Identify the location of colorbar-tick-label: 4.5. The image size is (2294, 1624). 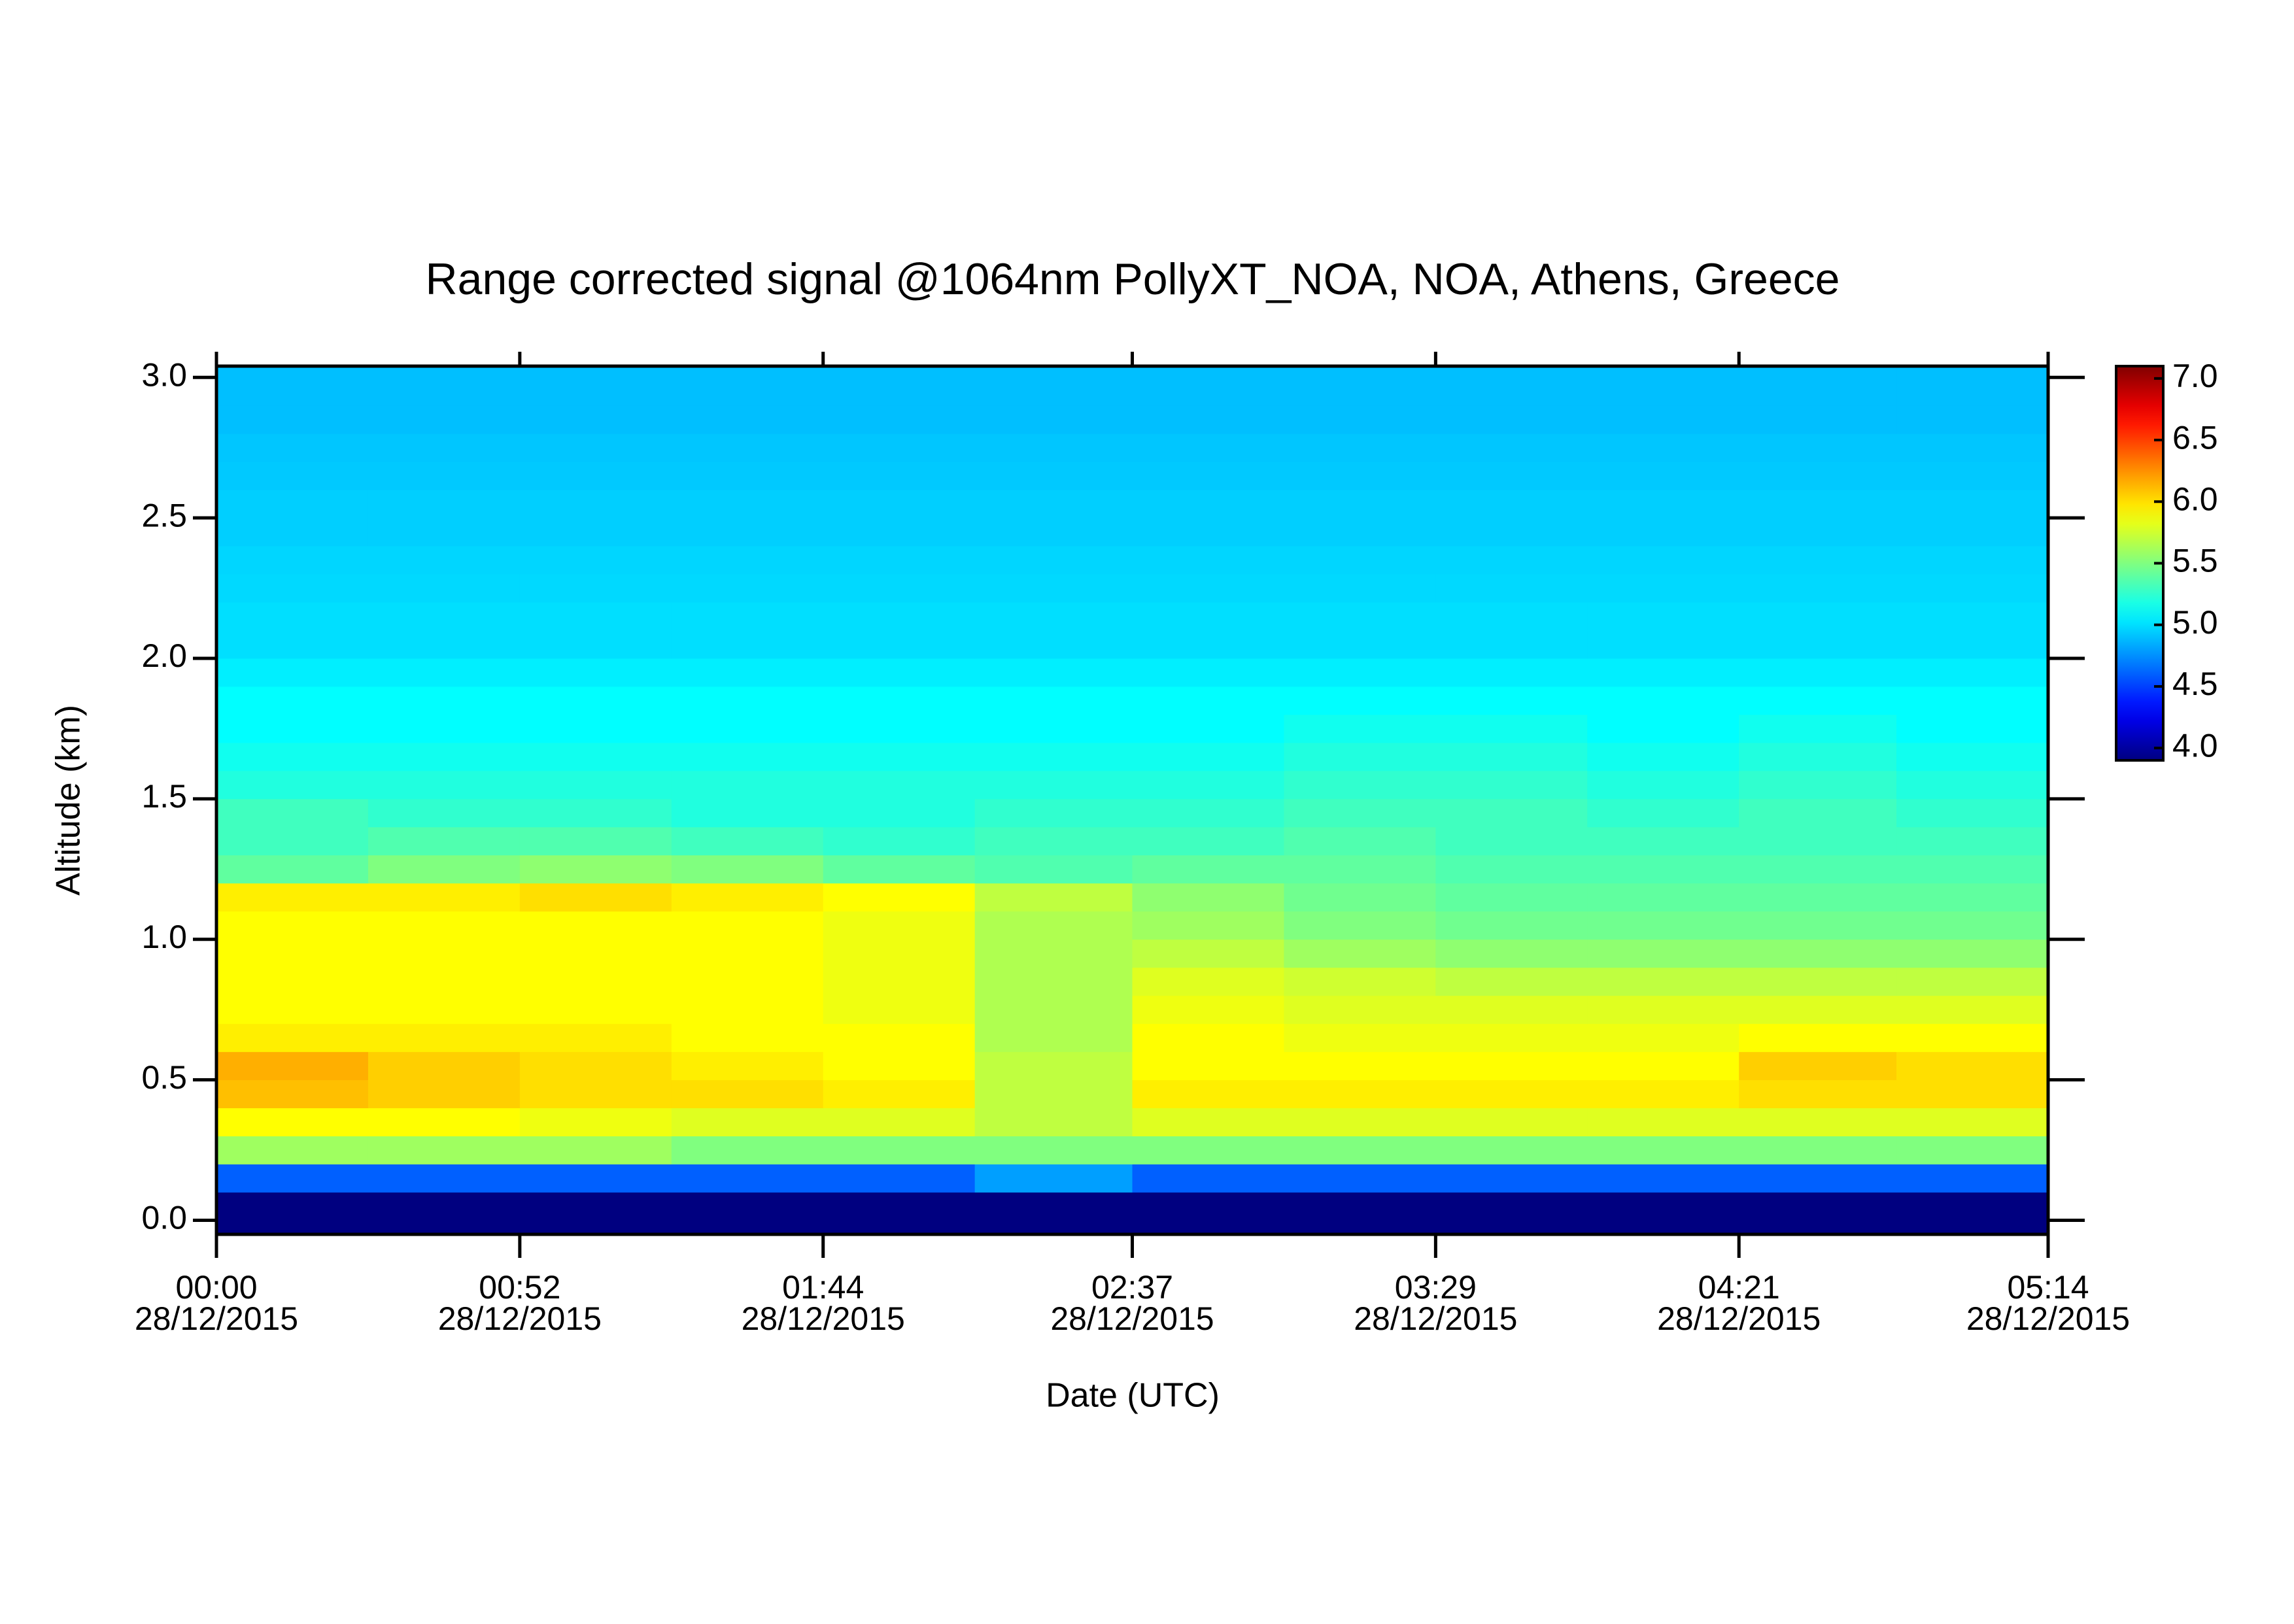
(2195, 684).